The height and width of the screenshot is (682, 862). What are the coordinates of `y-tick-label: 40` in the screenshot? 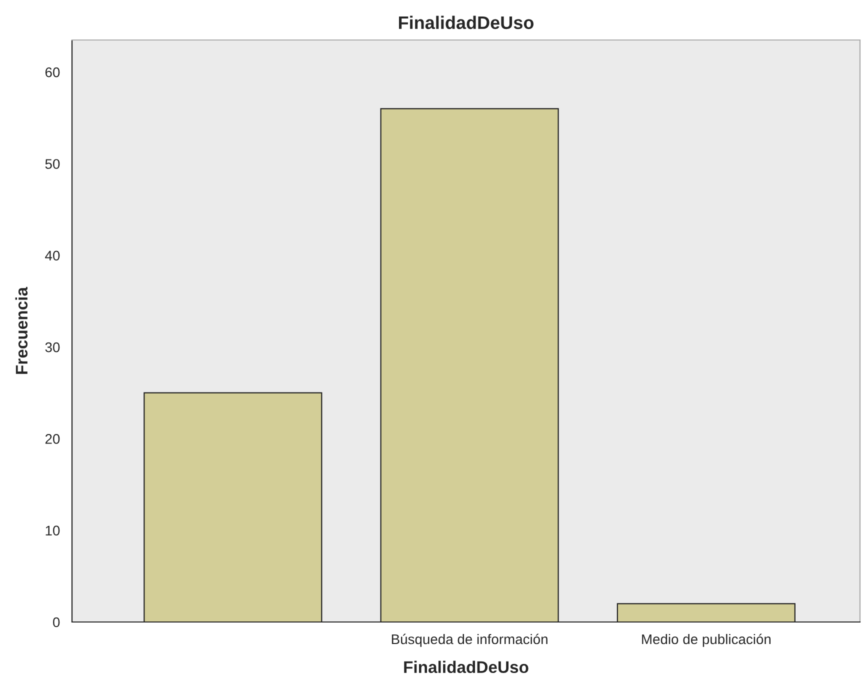 It's located at (52, 255).